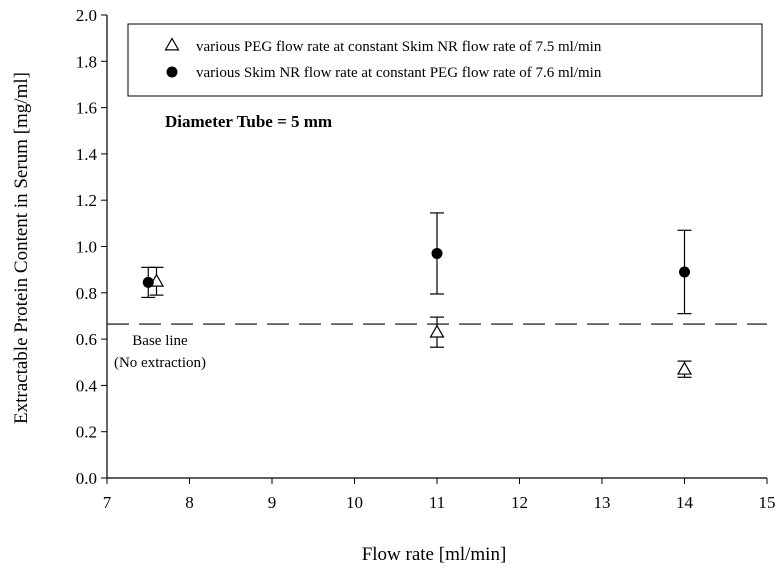 Image resolution: width=782 pixels, height=572 pixels. I want to click on x-axis-title: Flow rate [ml/min], so click(434, 554).